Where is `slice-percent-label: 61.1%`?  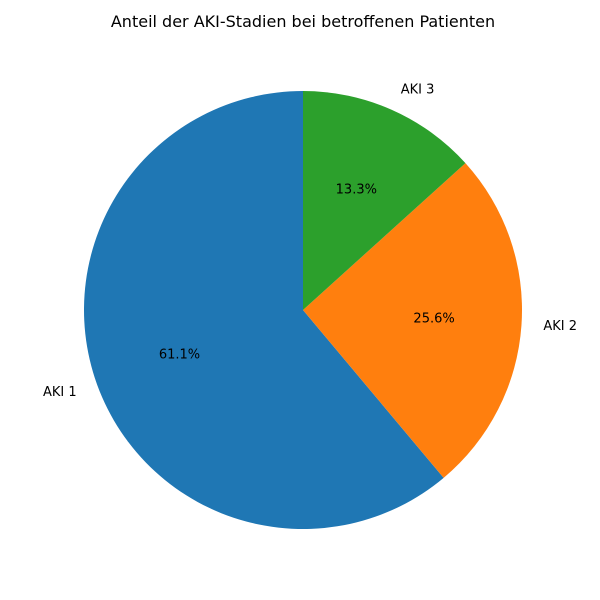 slice-percent-label: 61.1% is located at coordinates (179, 354).